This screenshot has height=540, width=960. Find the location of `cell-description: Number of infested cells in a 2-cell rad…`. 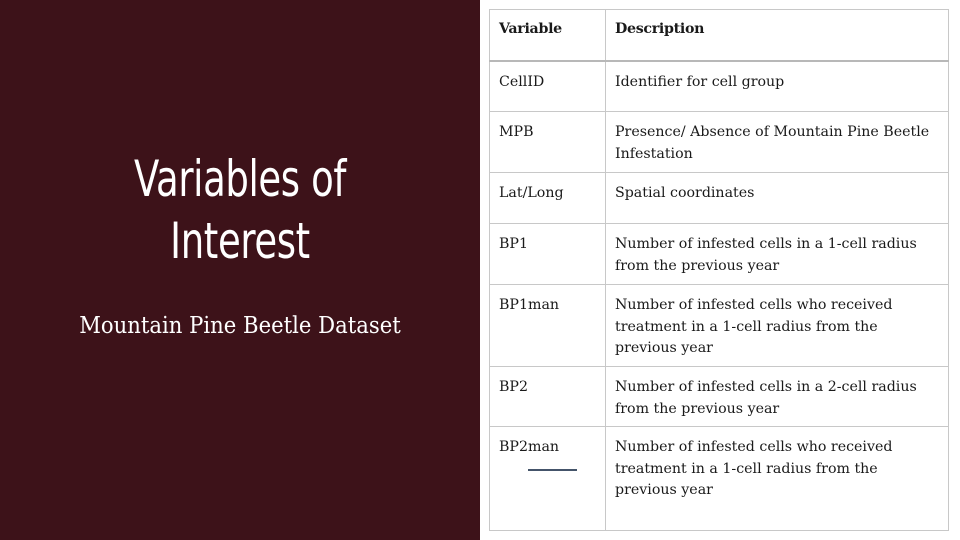

cell-description: Number of infested cells in a 2-cell rad… is located at coordinates (777, 396).